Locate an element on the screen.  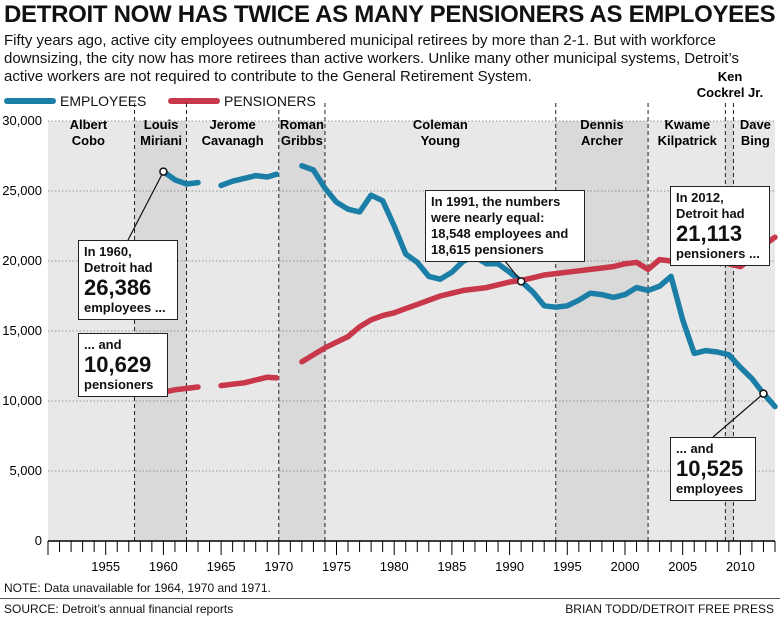
footer-divider is located at coordinates (390, 598).